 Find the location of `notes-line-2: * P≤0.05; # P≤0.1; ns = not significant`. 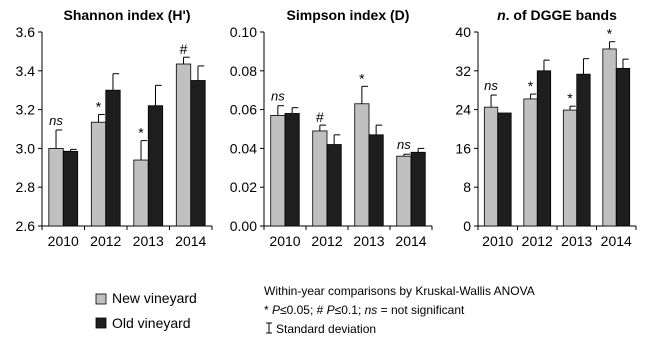

notes-line-2: * P≤0.05; # P≤0.1; ns = not significant is located at coordinates (364, 310).